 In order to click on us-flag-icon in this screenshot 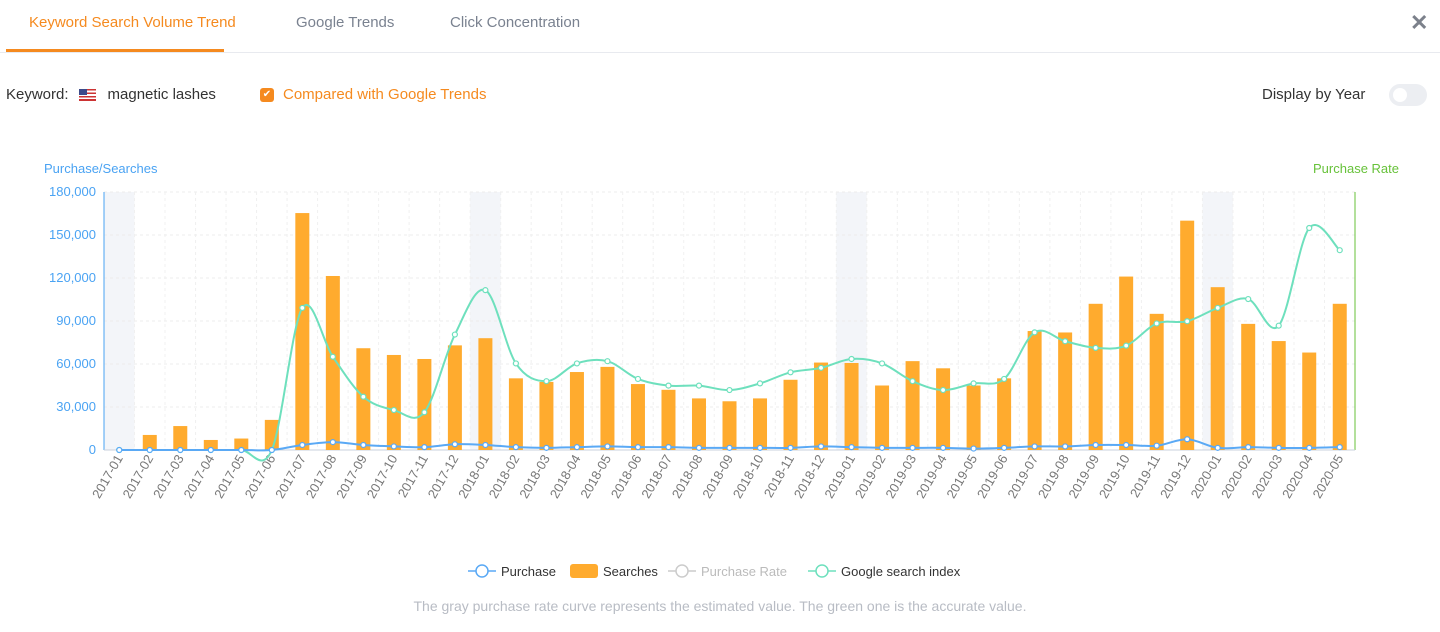, I will do `click(87, 94)`.